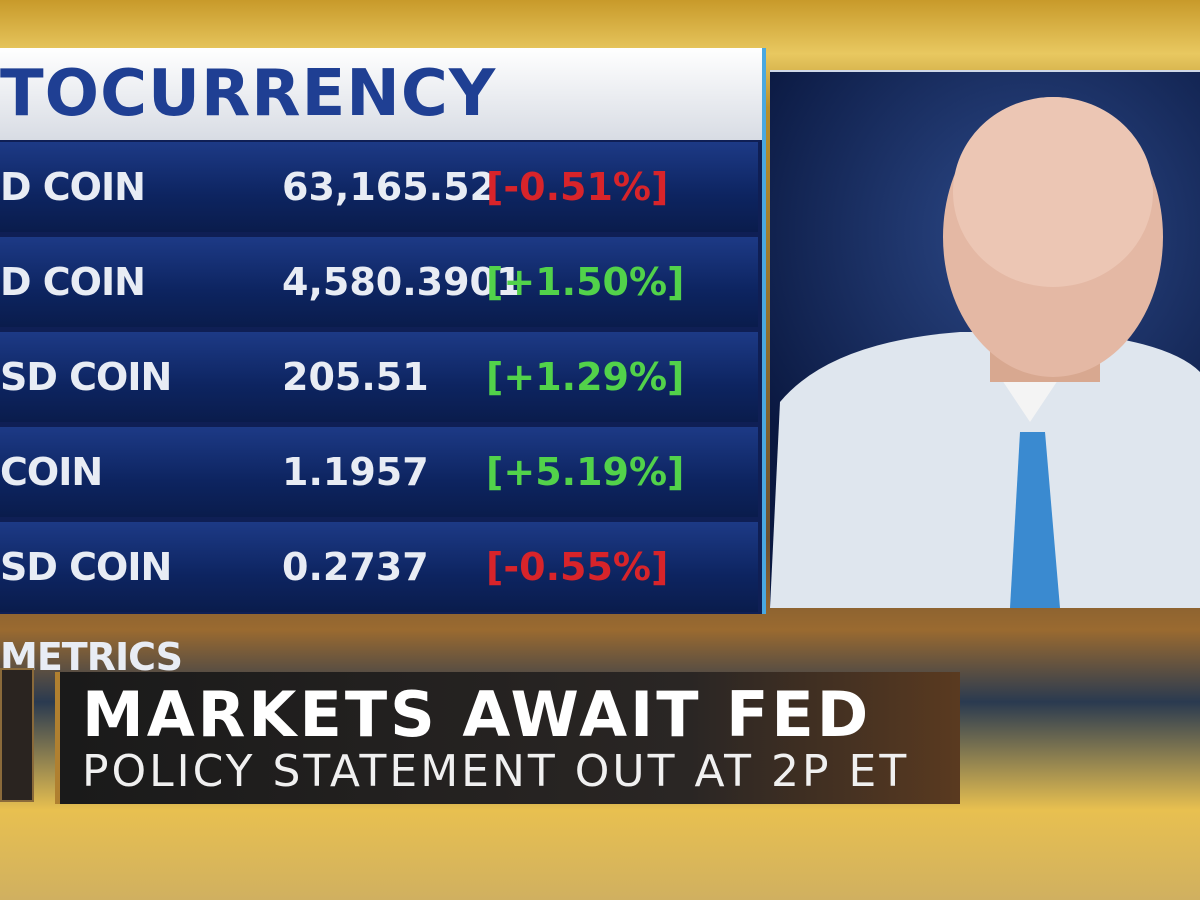  I want to click on asset-price: 0.2737, so click(355, 567).